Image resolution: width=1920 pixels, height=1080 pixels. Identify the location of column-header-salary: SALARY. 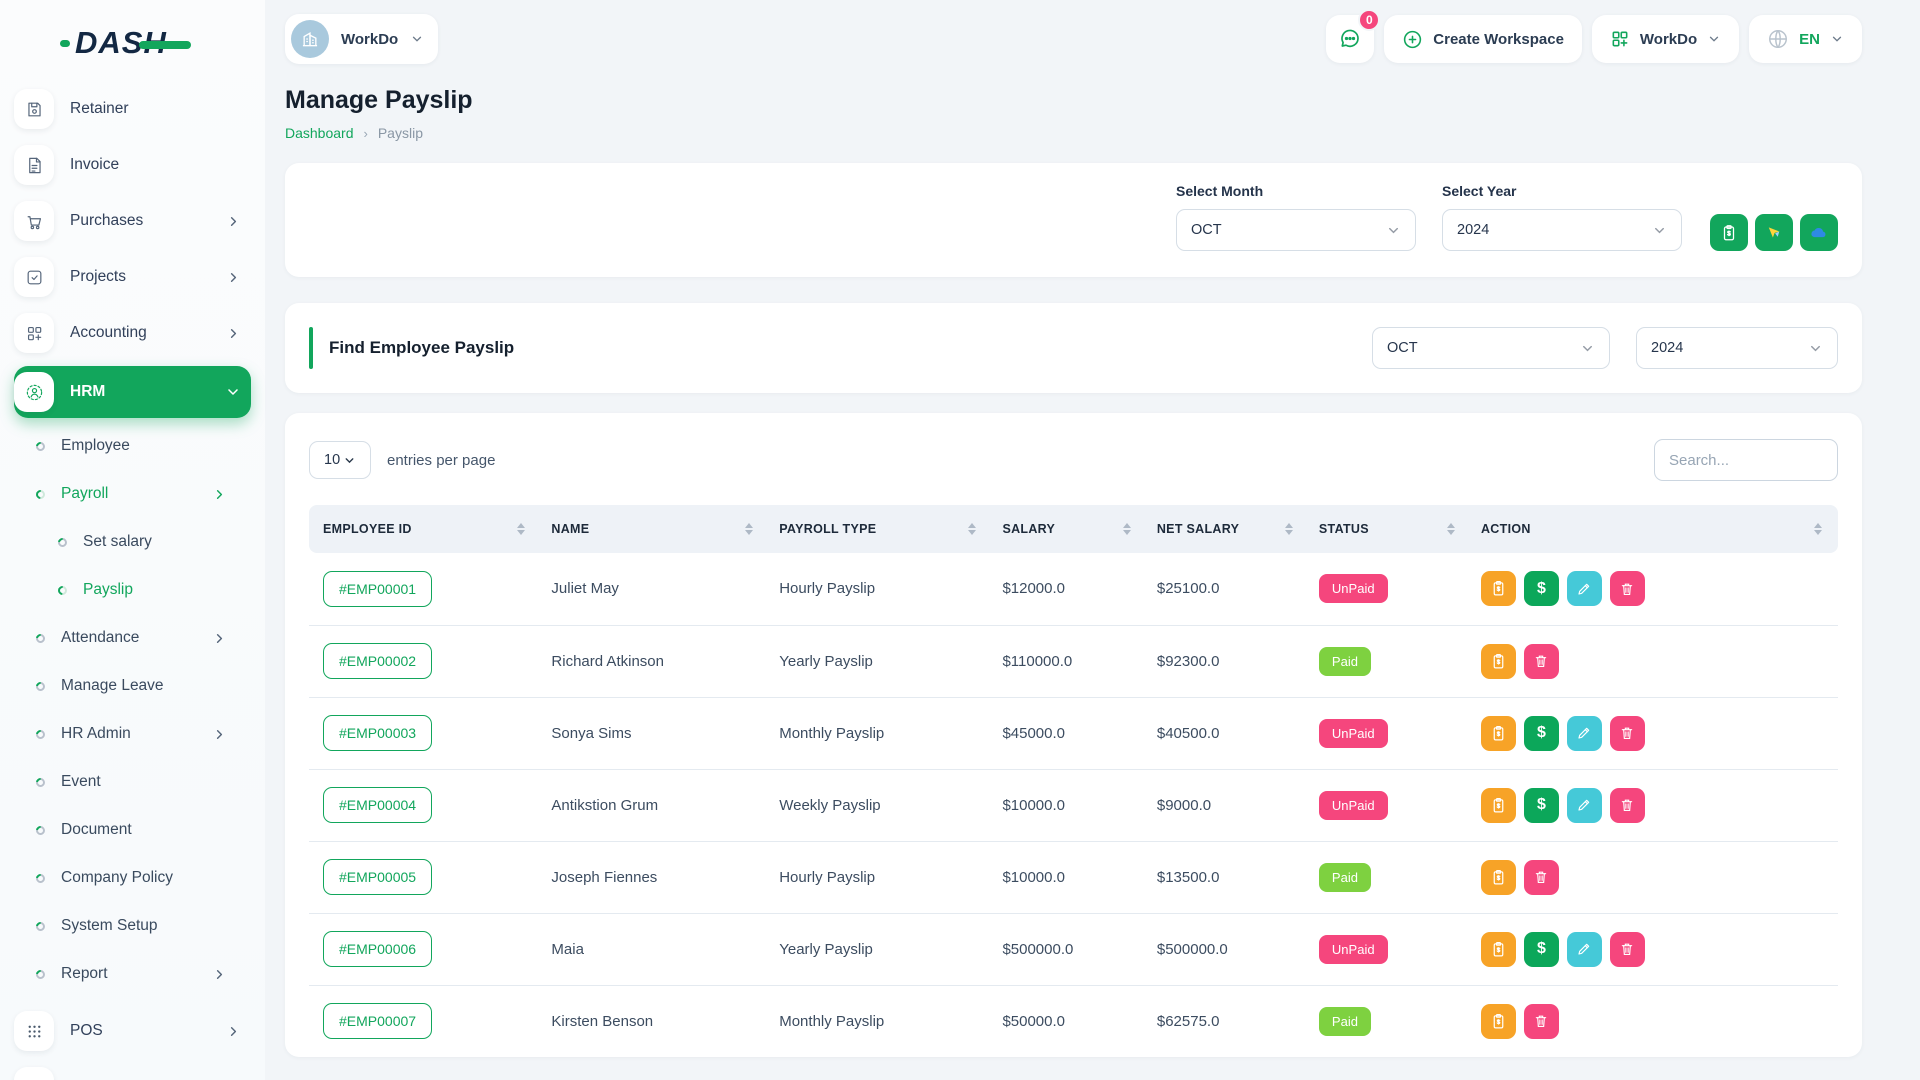
(1069, 529).